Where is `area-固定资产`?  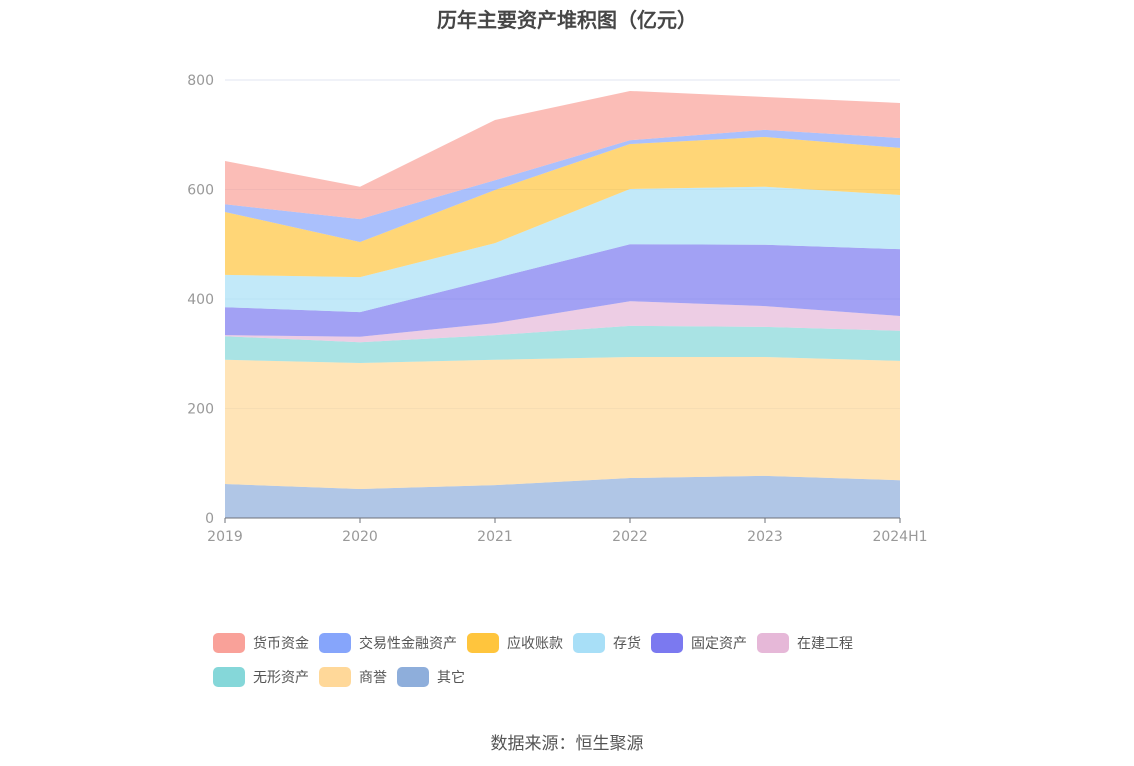
area-固定资产 is located at coordinates (562, 290).